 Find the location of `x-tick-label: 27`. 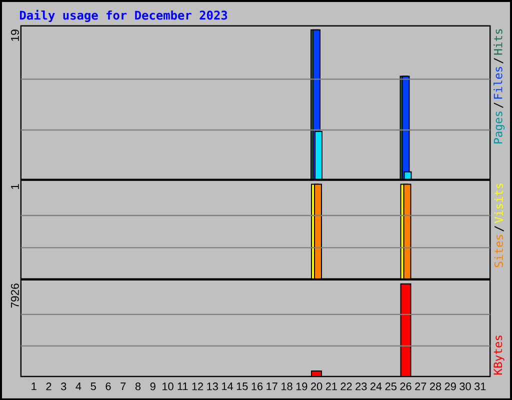

x-tick-label: 27 is located at coordinates (420, 386).